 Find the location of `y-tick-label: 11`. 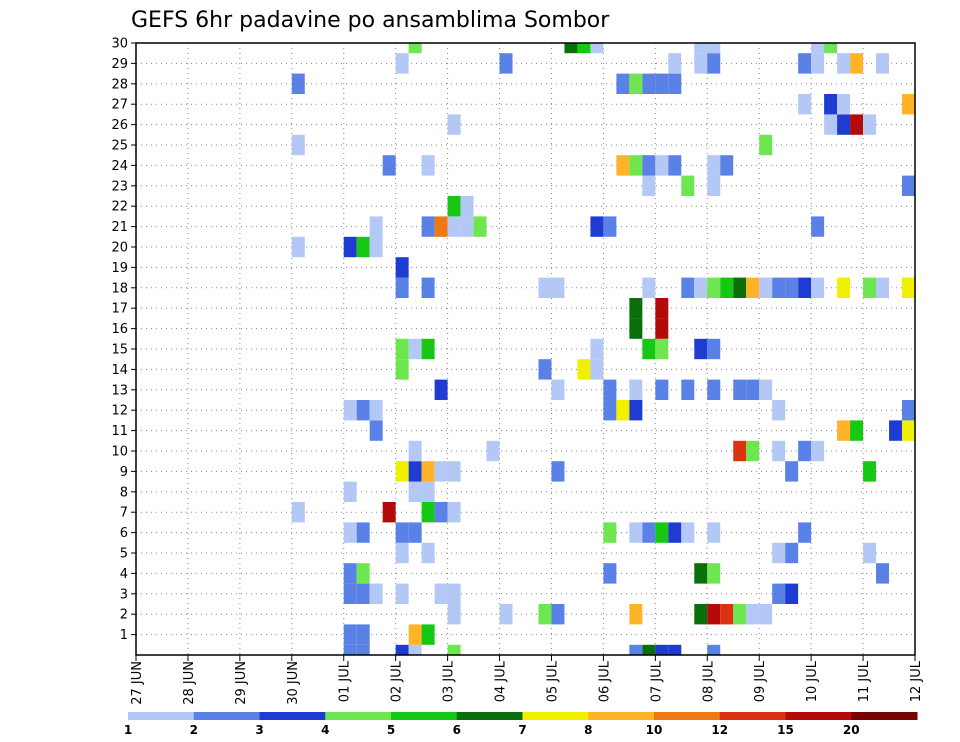

y-tick-label: 11 is located at coordinates (119, 431).